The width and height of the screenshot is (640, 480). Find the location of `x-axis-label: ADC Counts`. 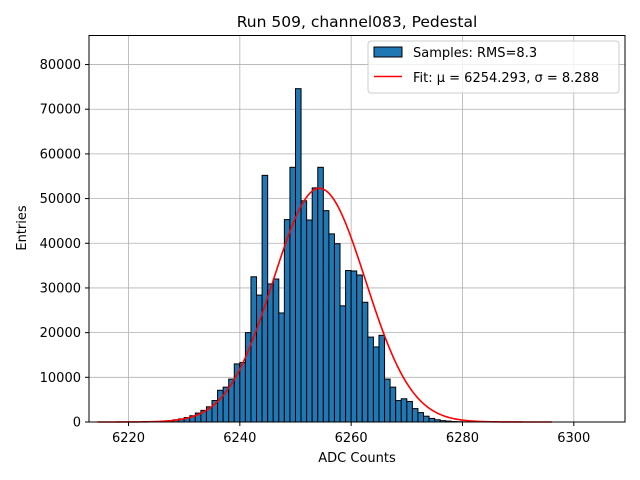

x-axis-label: ADC Counts is located at coordinates (357, 458).